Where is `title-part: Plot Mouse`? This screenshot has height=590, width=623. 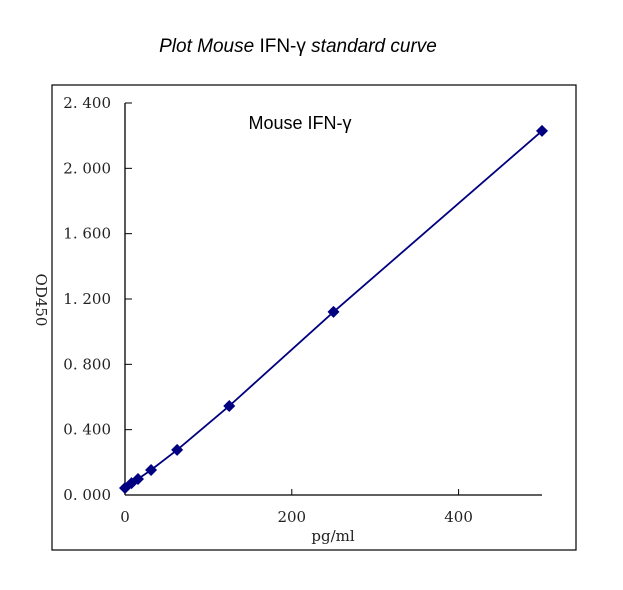
title-part: Plot Mouse is located at coordinates (209, 46).